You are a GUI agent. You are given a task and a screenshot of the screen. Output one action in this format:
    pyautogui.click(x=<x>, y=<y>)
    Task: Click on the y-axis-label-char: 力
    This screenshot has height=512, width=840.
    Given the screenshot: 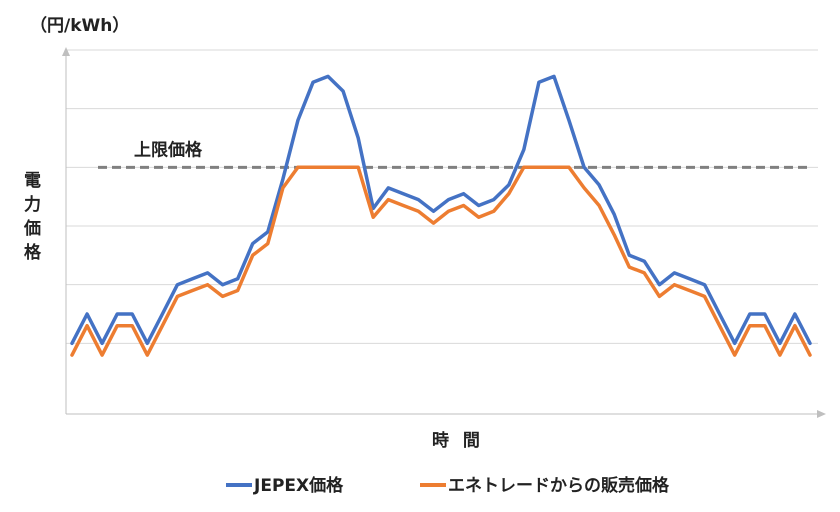 What is the action you would take?
    pyautogui.click(x=32, y=204)
    